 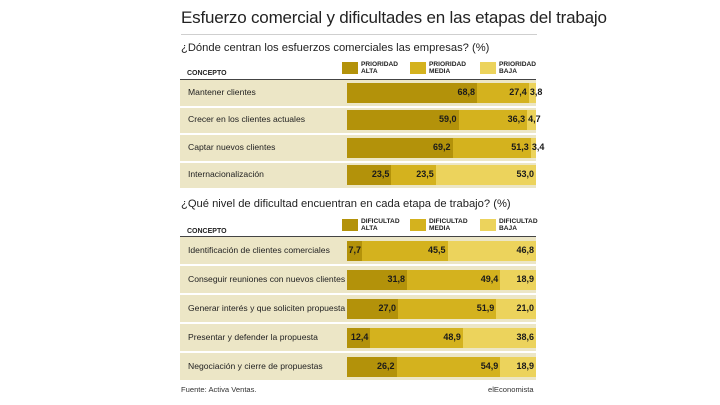 What do you see at coordinates (232, 146) in the screenshot?
I see `category-label: Captar nuevos clientes` at bounding box center [232, 146].